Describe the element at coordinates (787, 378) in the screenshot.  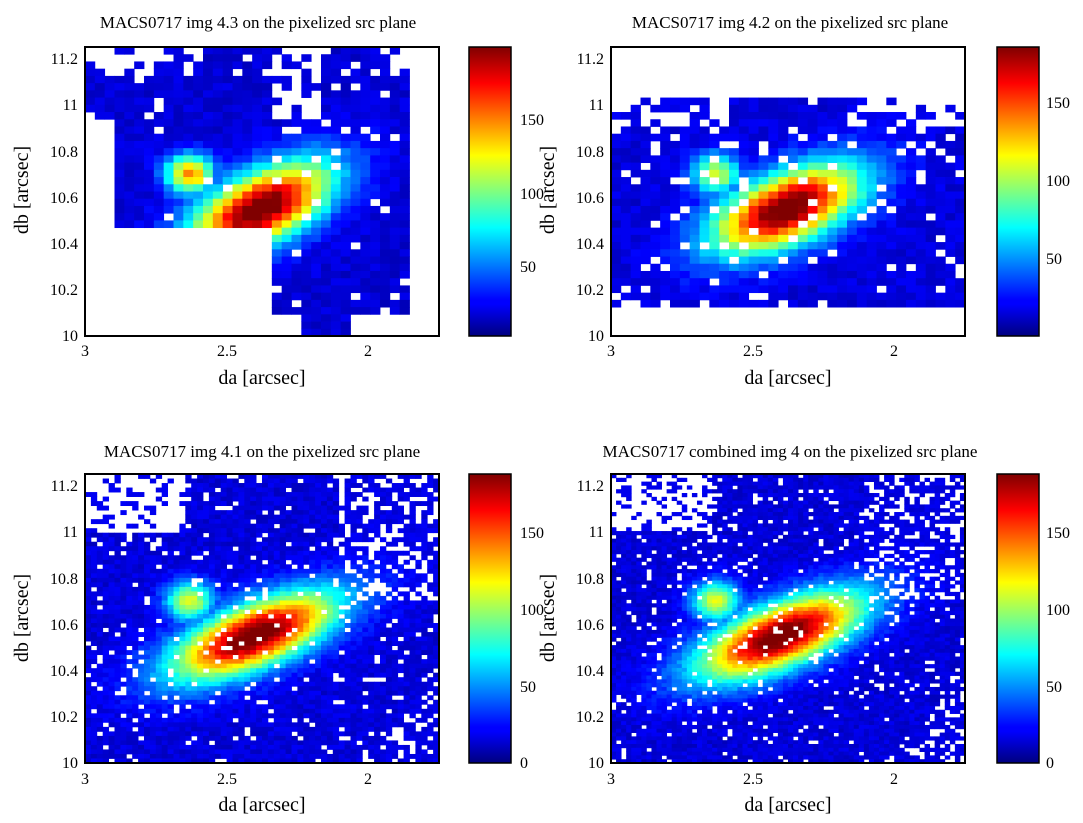
I see `x-axis-label: da [arcsec]` at that location.